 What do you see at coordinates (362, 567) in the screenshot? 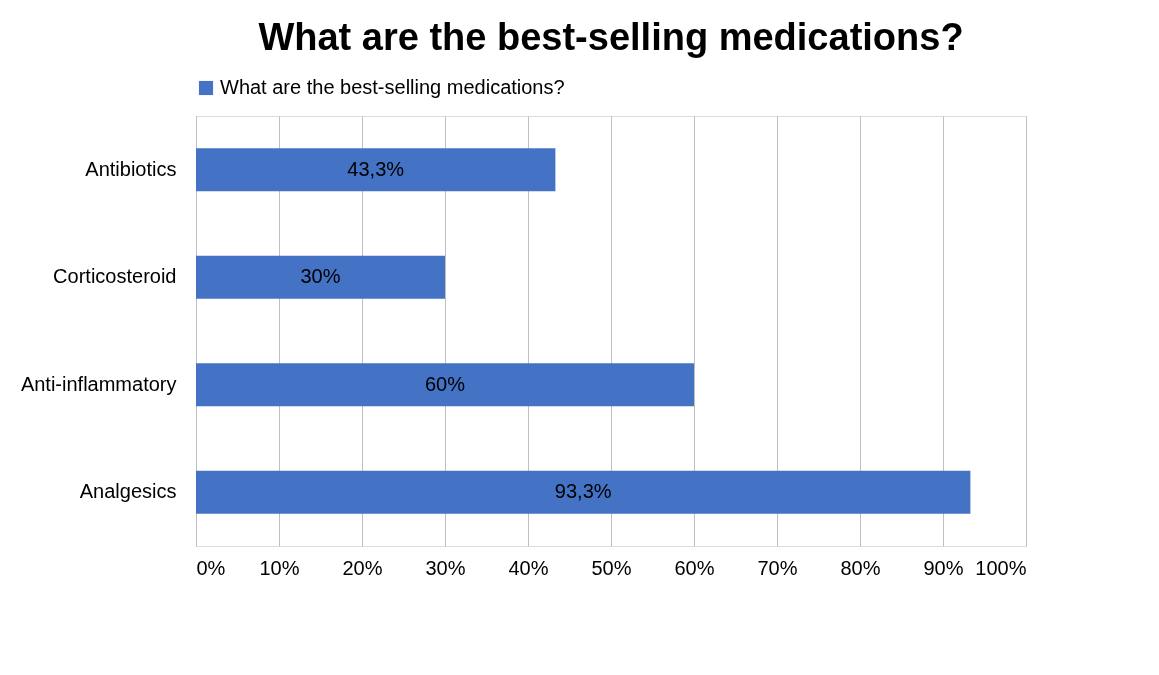
I see `x-tick-label: 20%` at bounding box center [362, 567].